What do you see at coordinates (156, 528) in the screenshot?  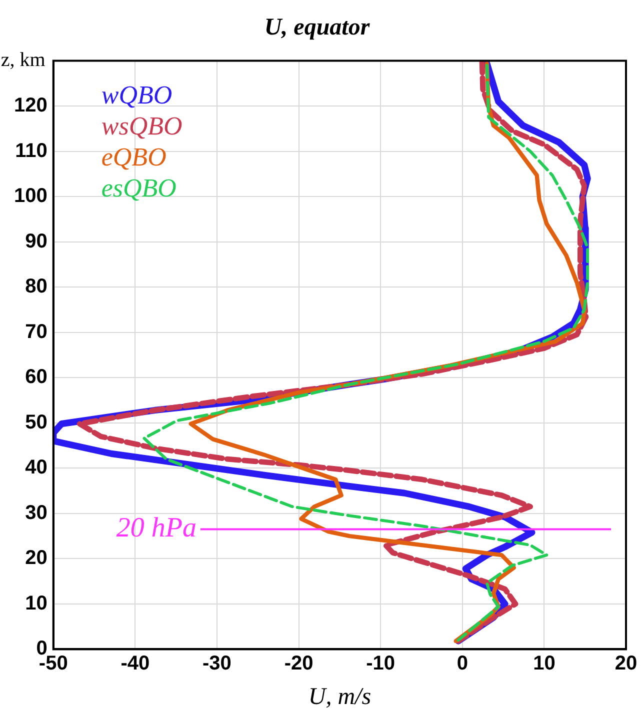 I see `ref-line-label: 20 hPa` at bounding box center [156, 528].